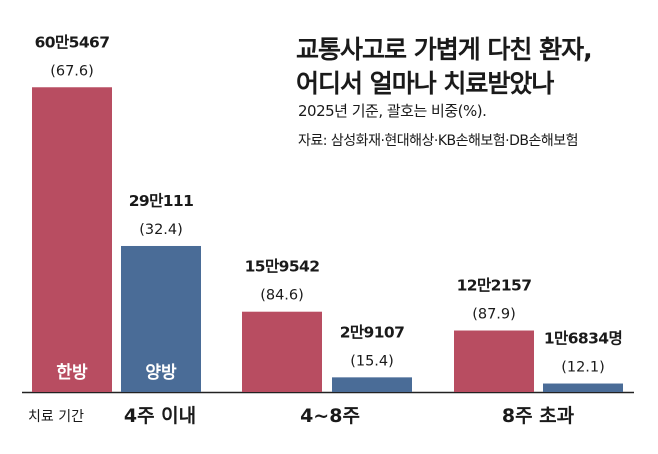  What do you see at coordinates (494, 361) in the screenshot?
I see `bar-8주-초과-한방` at bounding box center [494, 361].